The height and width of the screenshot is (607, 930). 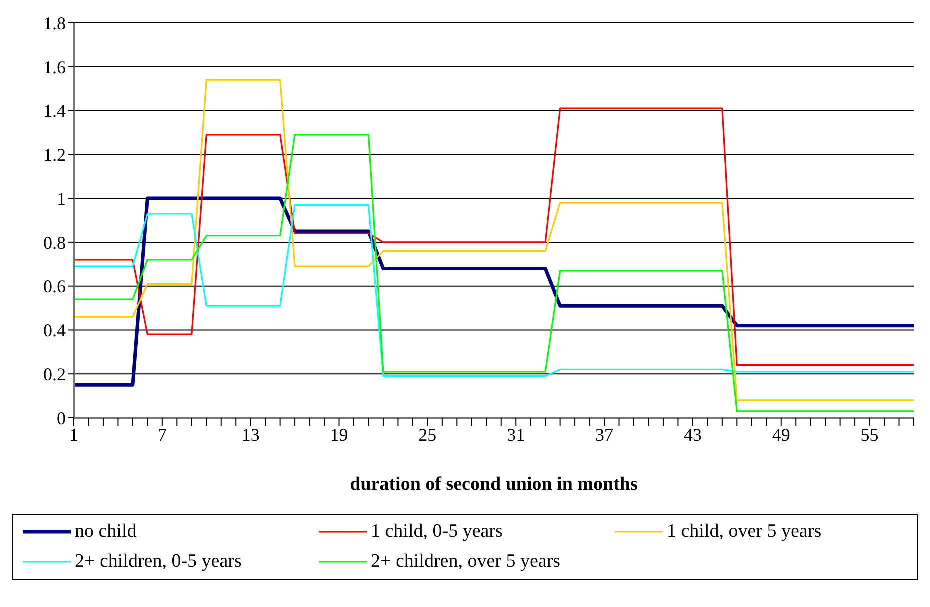 I want to click on x-tick-label: 1, so click(x=74, y=434).